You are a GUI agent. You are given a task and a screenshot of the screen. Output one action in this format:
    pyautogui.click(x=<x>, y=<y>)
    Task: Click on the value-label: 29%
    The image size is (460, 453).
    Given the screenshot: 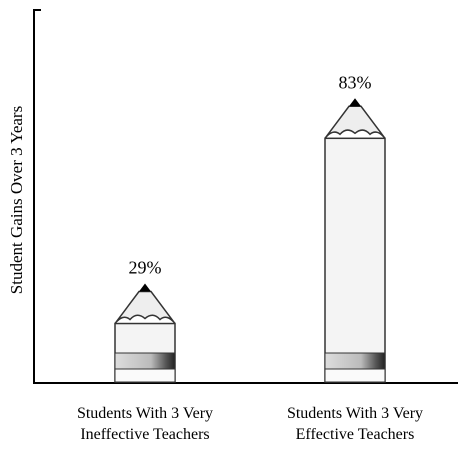 What is the action you would take?
    pyautogui.click(x=145, y=268)
    